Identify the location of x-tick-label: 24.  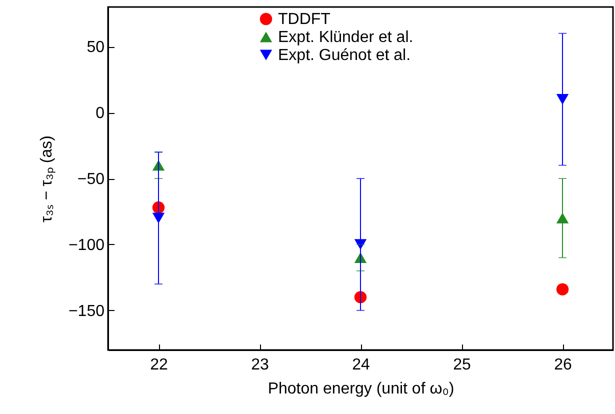
(361, 365).